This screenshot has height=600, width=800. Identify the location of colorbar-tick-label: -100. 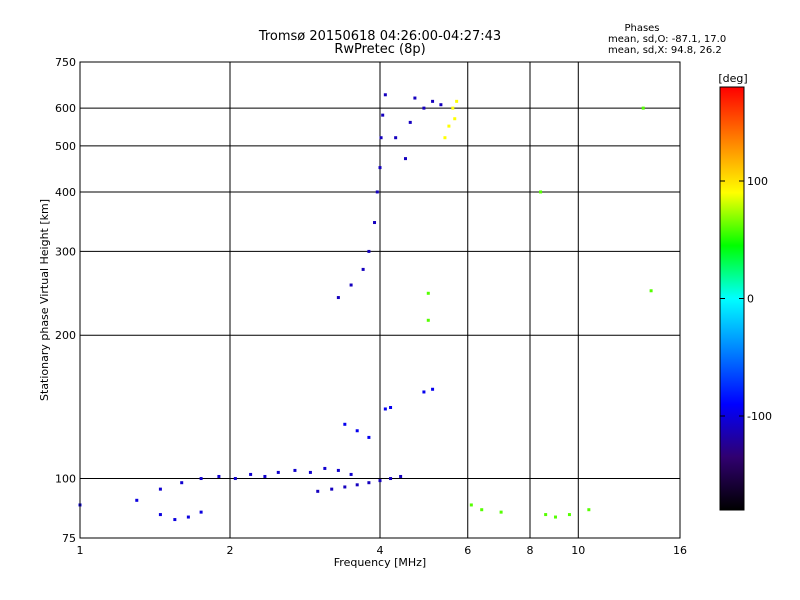
(759, 416).